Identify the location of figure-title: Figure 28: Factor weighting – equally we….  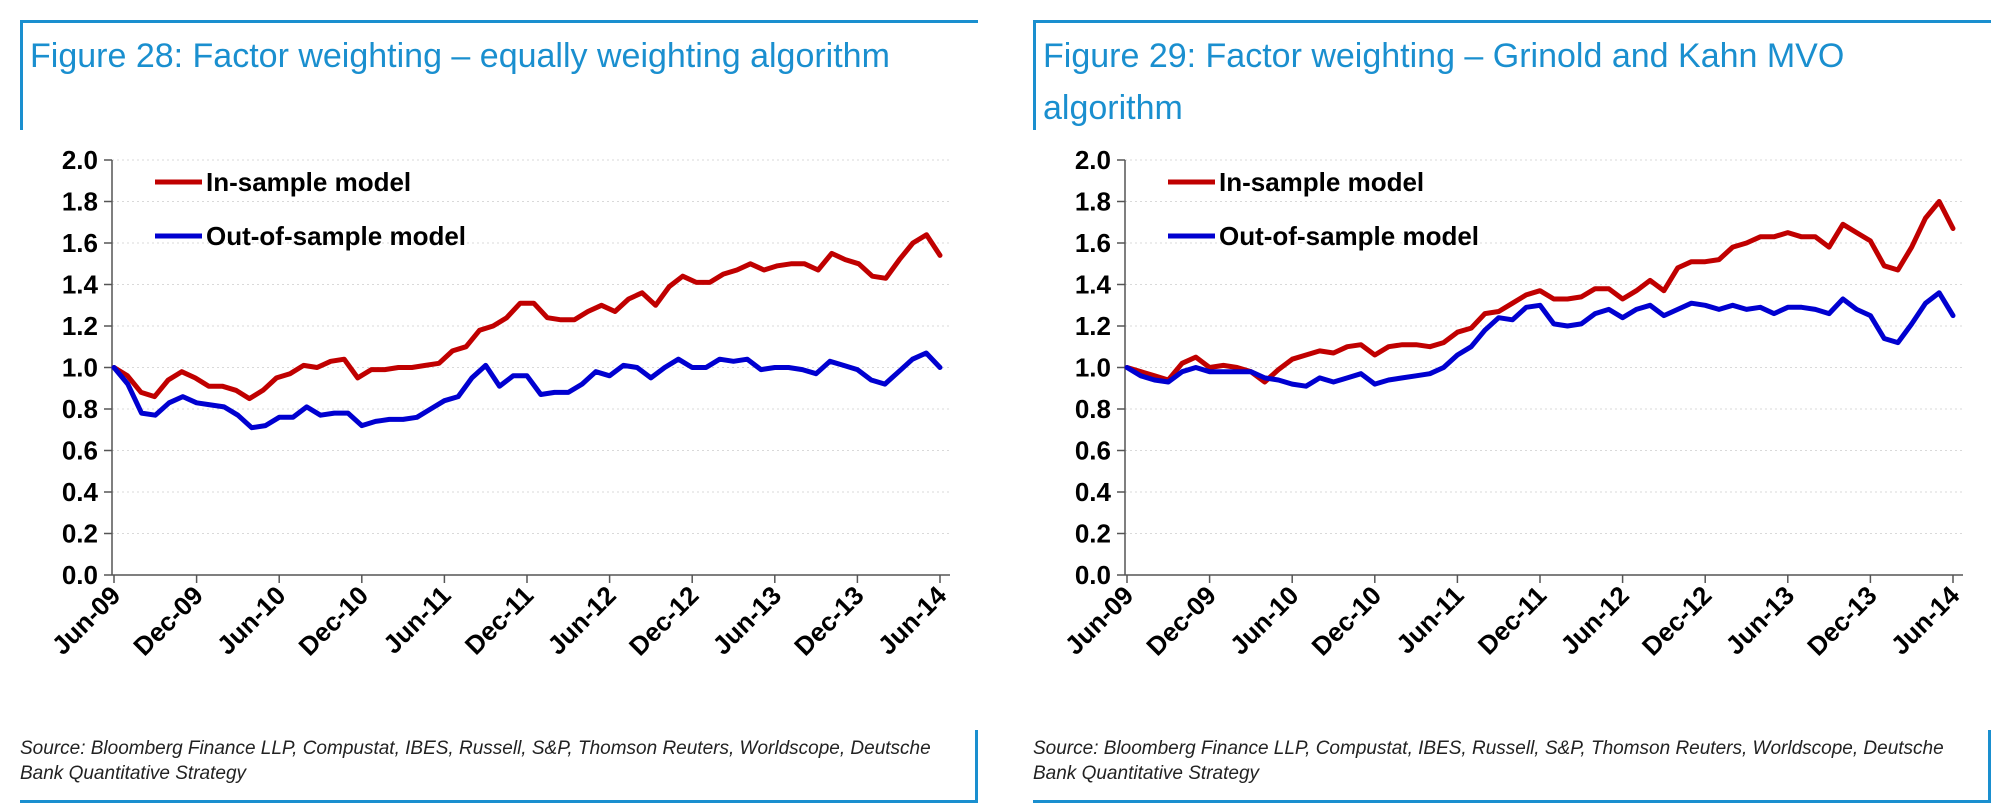
(460, 56).